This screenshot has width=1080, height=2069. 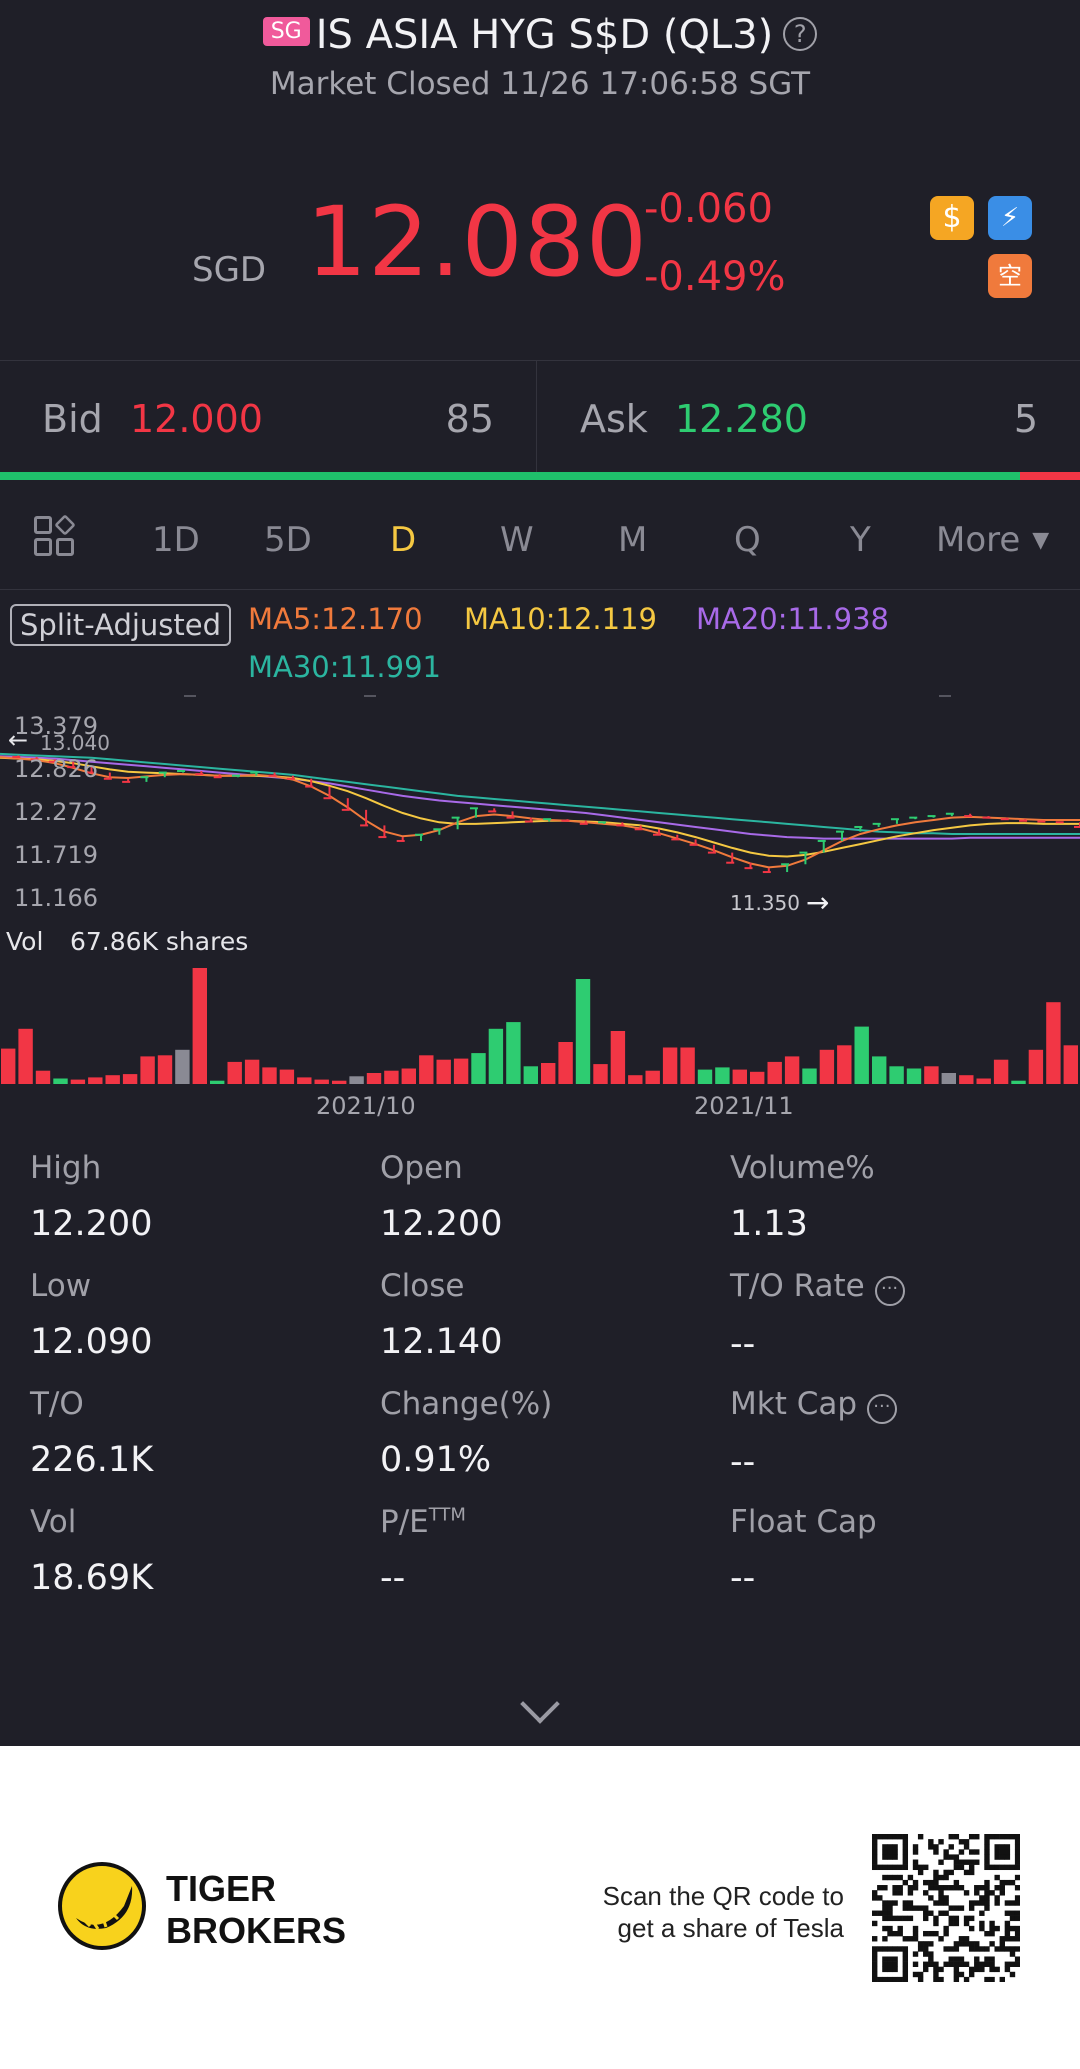 What do you see at coordinates (860, 540) in the screenshot?
I see `tab-y: Y` at bounding box center [860, 540].